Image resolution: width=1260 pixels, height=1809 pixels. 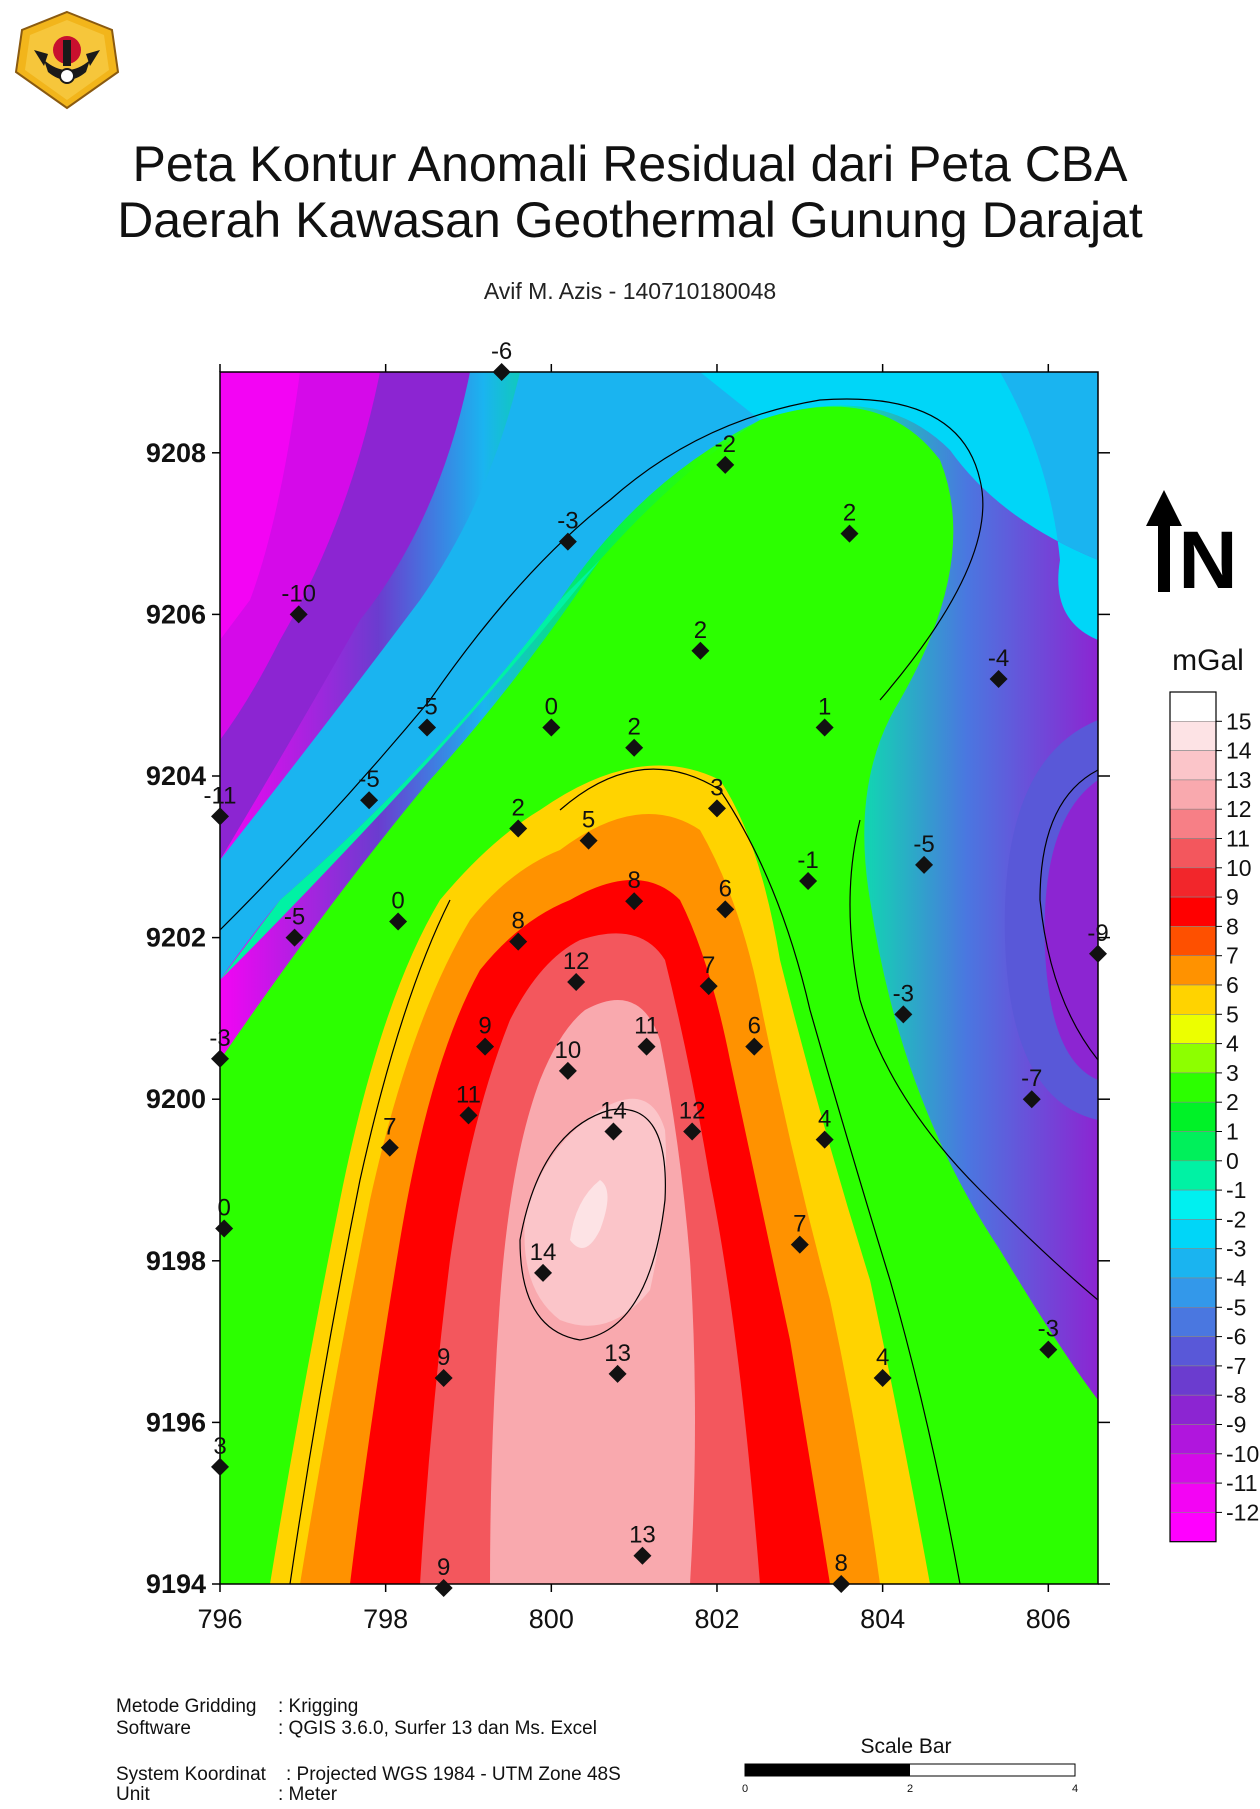 I want to click on station-value-label: 10, so click(x=568, y=1050).